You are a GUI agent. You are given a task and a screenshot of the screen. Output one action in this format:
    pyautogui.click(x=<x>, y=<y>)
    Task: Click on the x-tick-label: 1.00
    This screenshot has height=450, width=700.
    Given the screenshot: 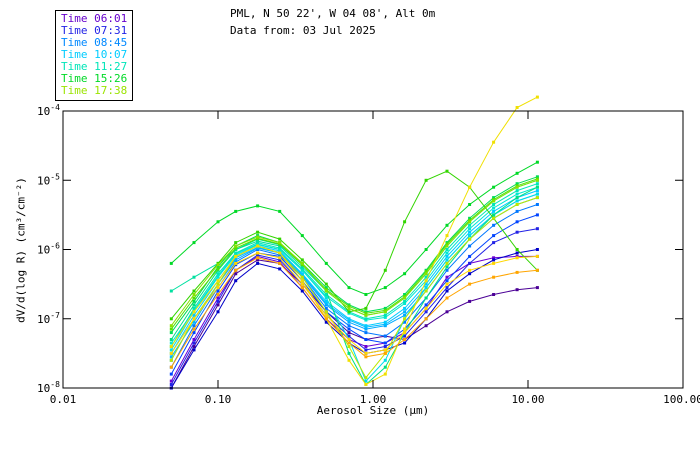 What is the action you would take?
    pyautogui.click(x=373, y=399)
    